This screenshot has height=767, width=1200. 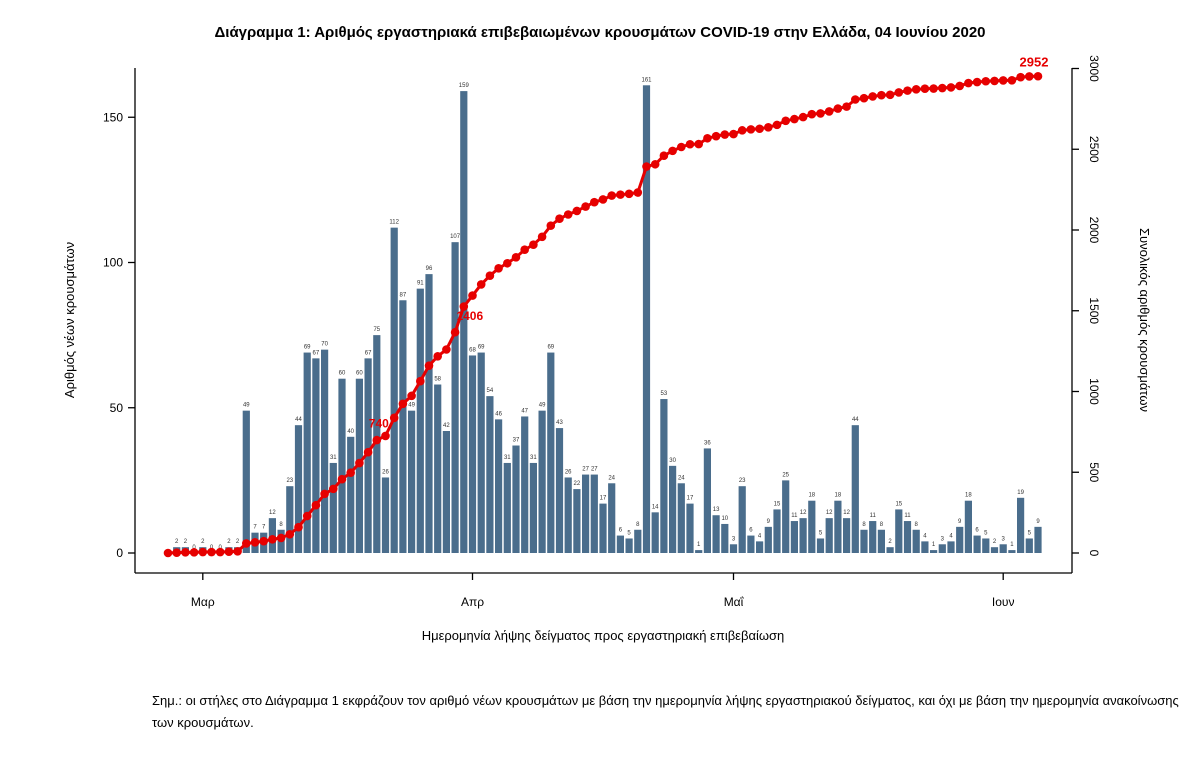 I want to click on bar-data-label: 11, so click(x=907, y=516).